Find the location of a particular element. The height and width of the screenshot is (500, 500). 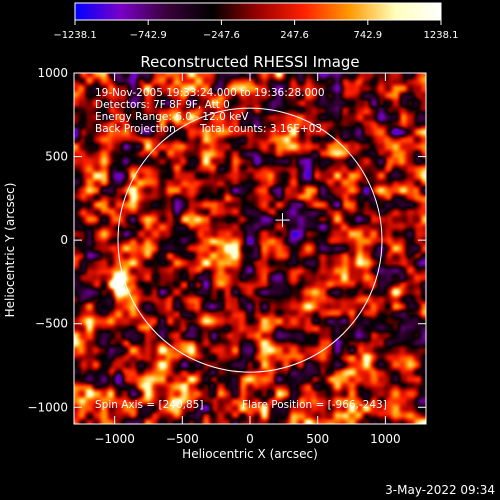

colorbar-tick-label: 1238.1 is located at coordinates (441, 35).